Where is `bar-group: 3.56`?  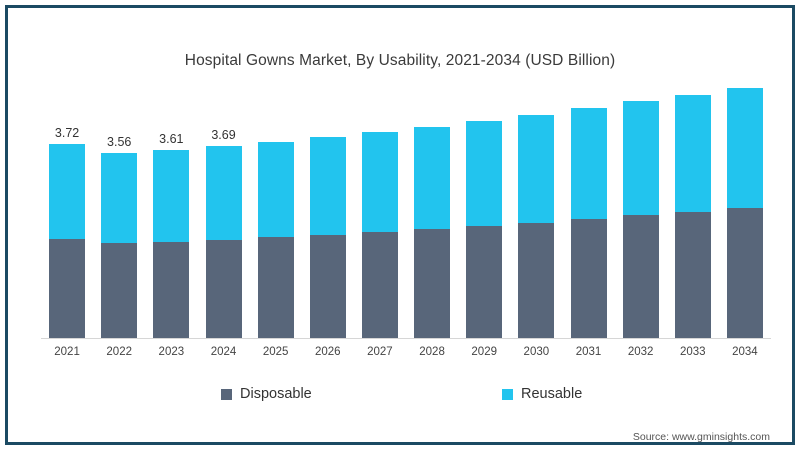 bar-group: 3.56 is located at coordinates (119, 237).